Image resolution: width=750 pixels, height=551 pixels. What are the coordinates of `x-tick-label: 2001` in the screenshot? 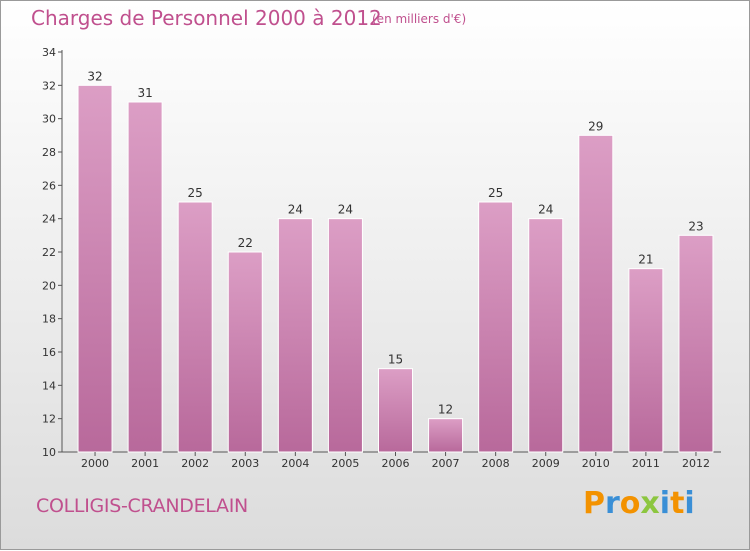 It's located at (145, 463).